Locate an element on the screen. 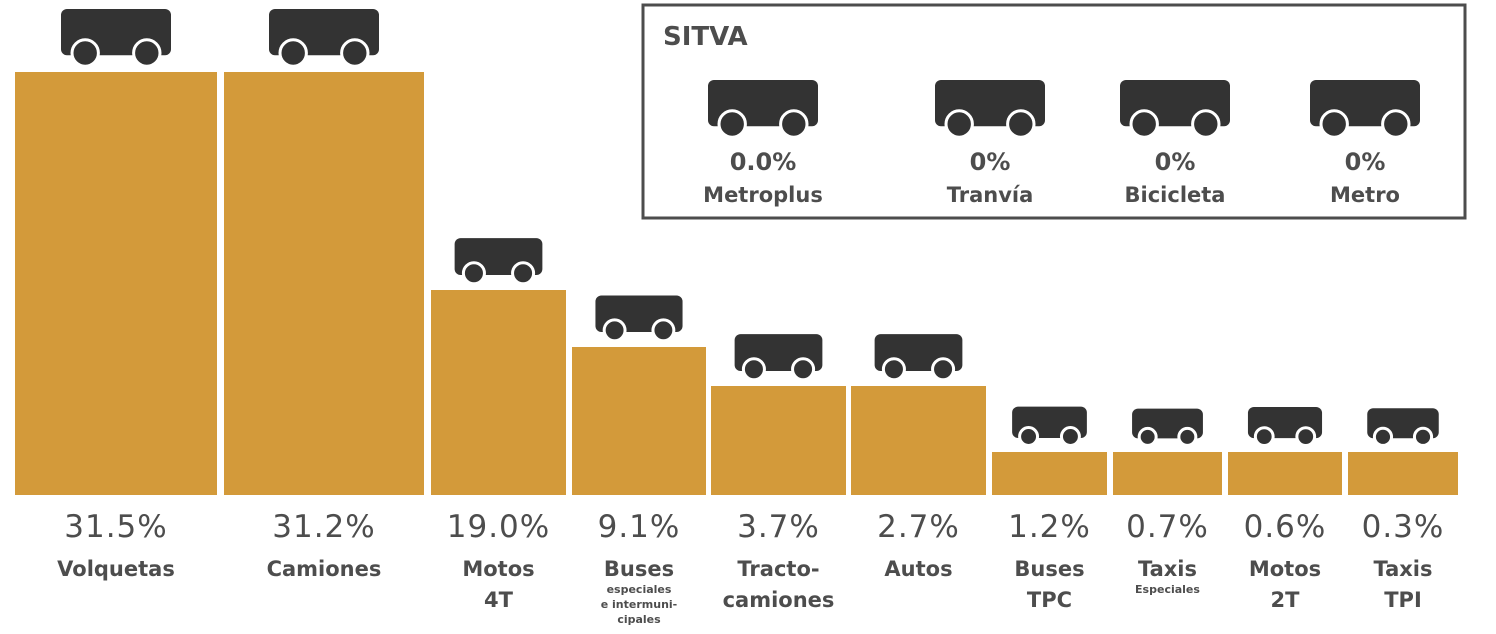 This screenshot has width=1496, height=634. bar-value: 9.1% is located at coordinates (639, 527).